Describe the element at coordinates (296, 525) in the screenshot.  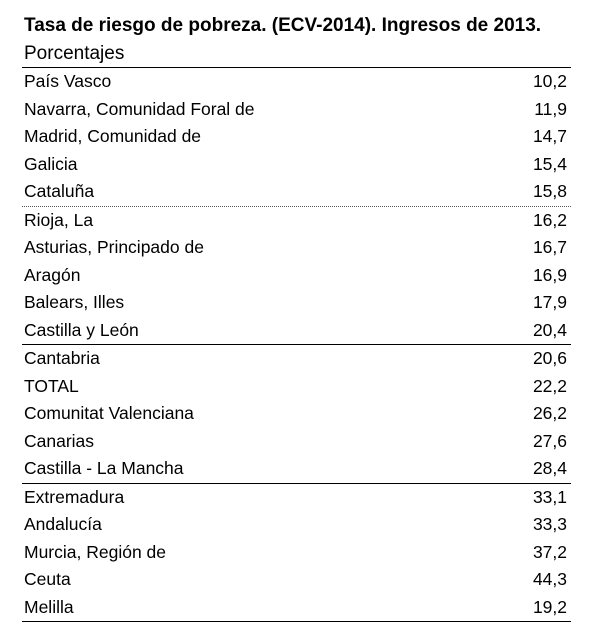
I see `table-row: Andalucía 33,3` at that location.